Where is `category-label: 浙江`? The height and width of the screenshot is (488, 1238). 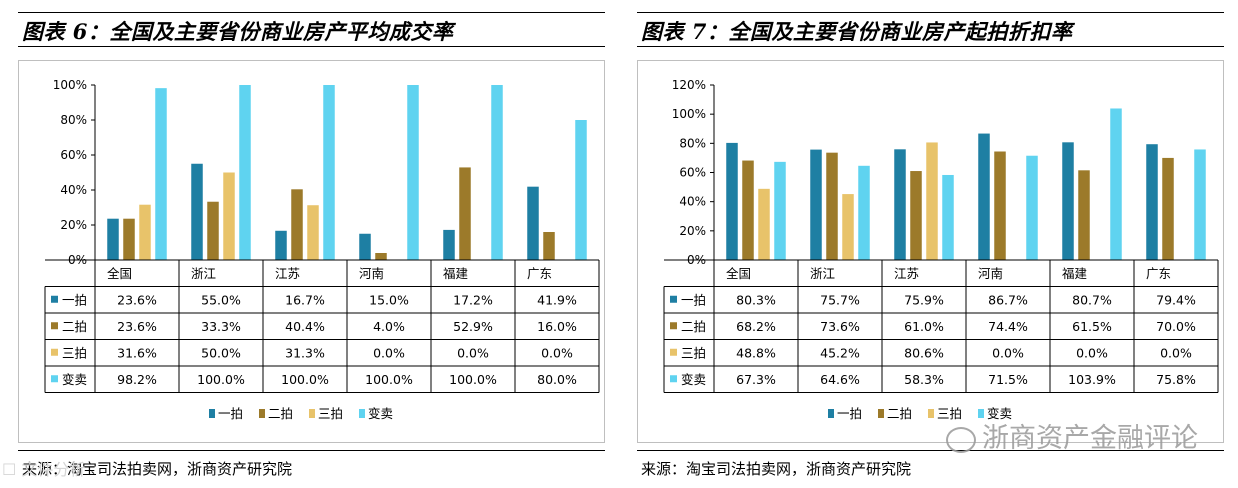
category-label: 浙江 is located at coordinates (822, 273).